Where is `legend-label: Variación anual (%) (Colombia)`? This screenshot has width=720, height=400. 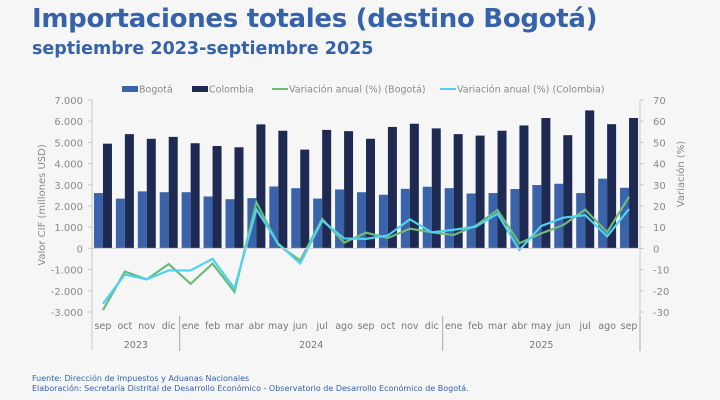 legend-label: Variación anual (%) (Colombia) is located at coordinates (531, 90).